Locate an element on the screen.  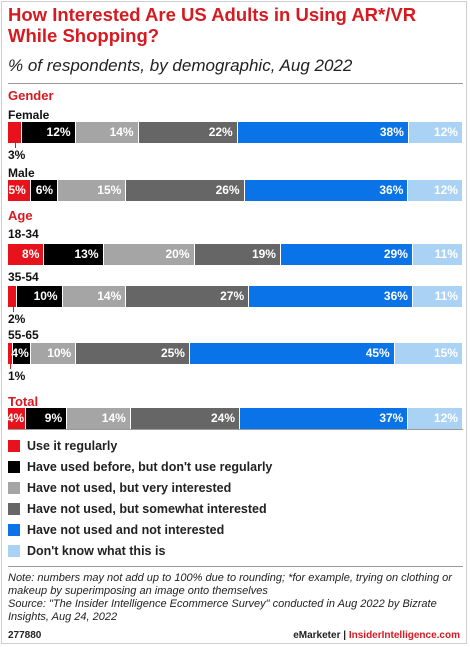
callout-label: 1% is located at coordinates (17, 376).